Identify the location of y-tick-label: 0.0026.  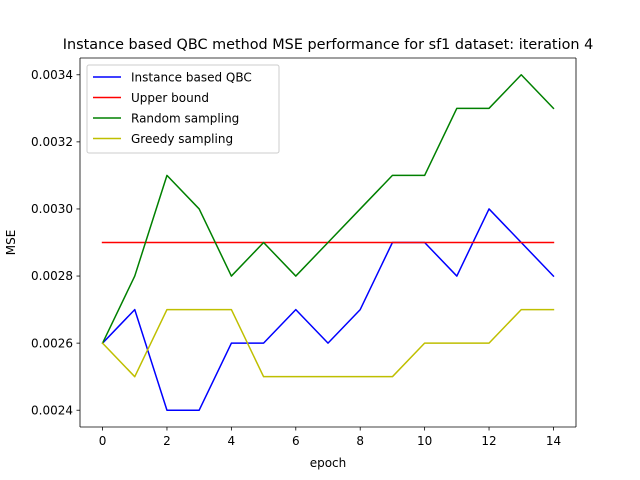
(52, 343).